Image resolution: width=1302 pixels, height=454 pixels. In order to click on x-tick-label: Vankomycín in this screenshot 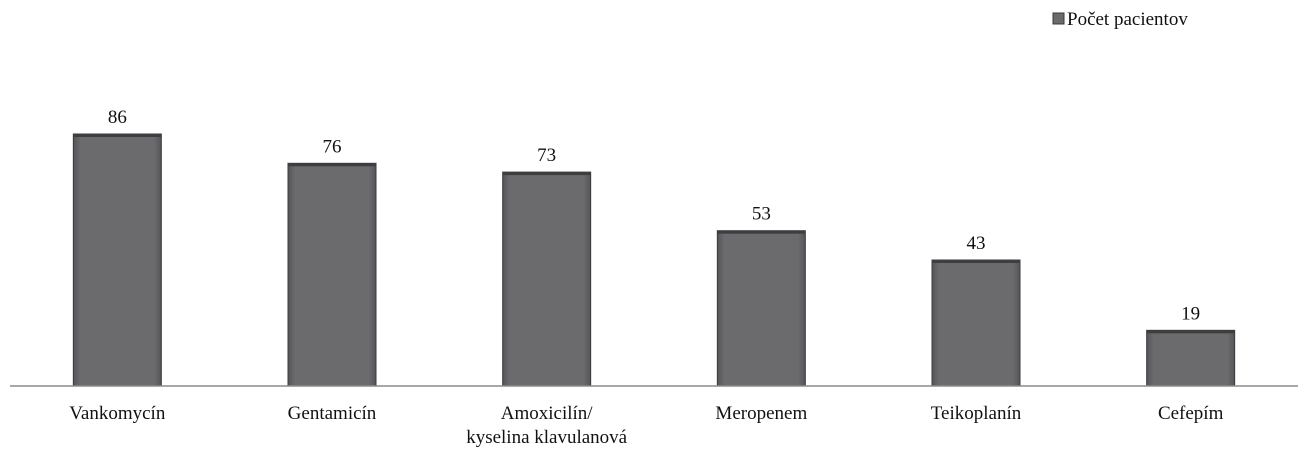, I will do `click(117, 413)`.